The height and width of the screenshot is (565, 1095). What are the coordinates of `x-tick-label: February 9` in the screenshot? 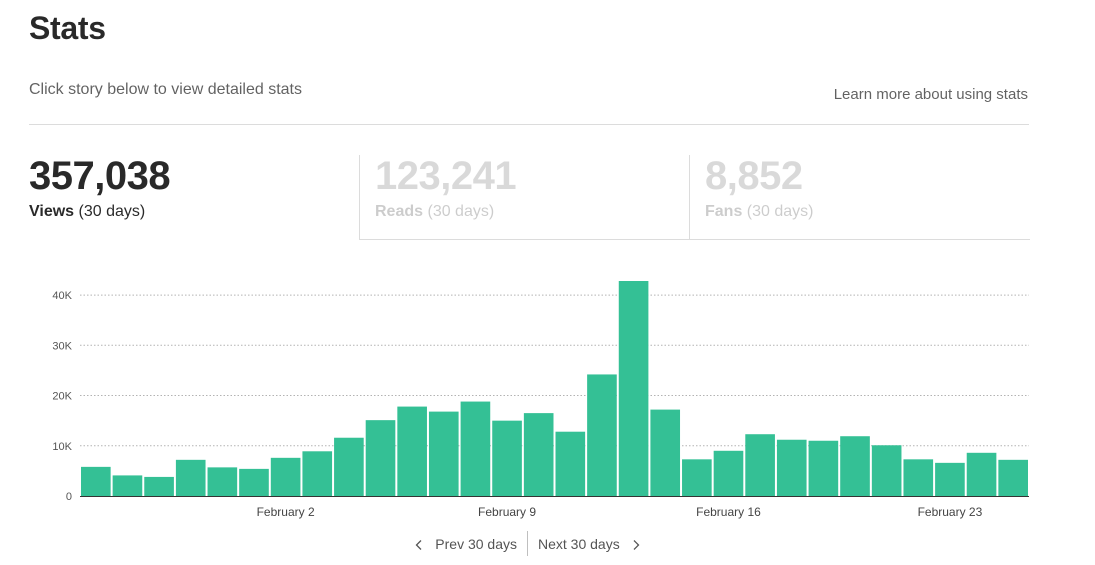 It's located at (507, 512).